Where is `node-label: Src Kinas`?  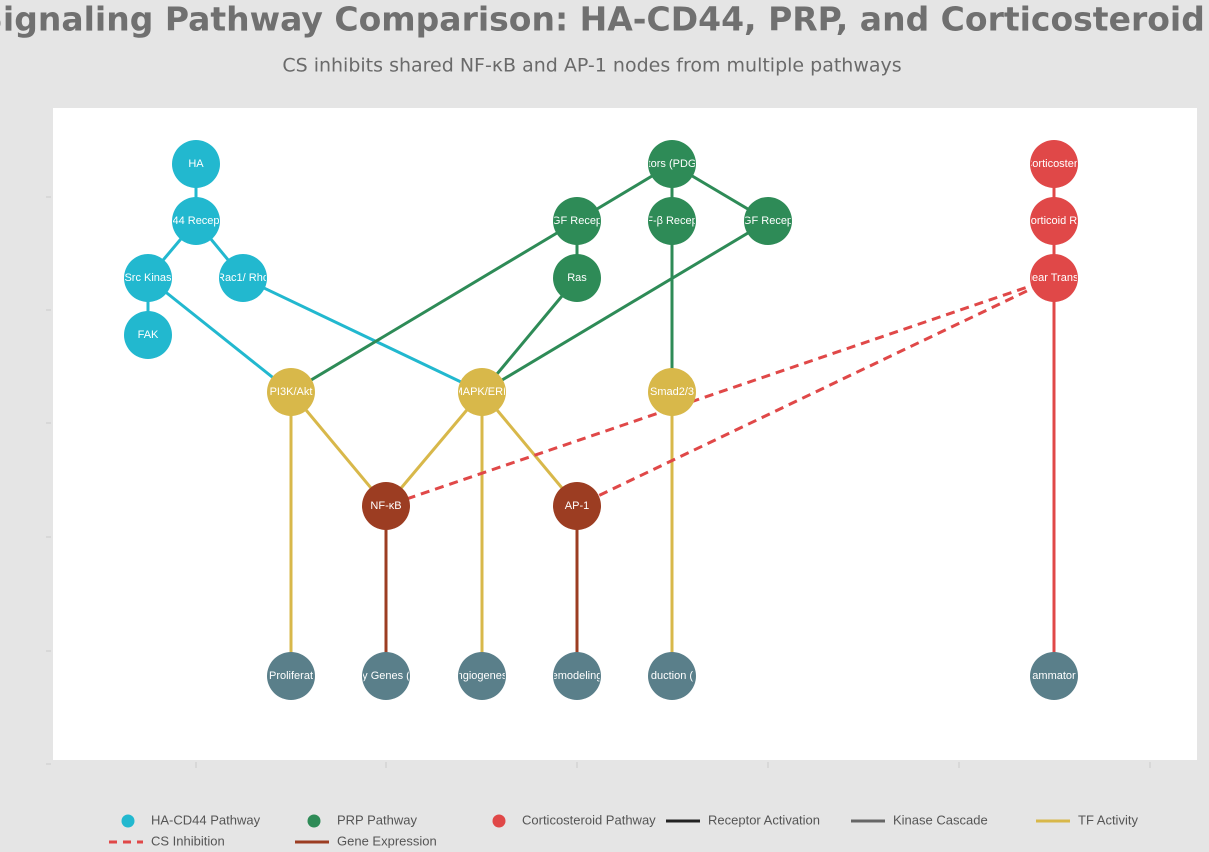
node-label: Src Kinas is located at coordinates (148, 278).